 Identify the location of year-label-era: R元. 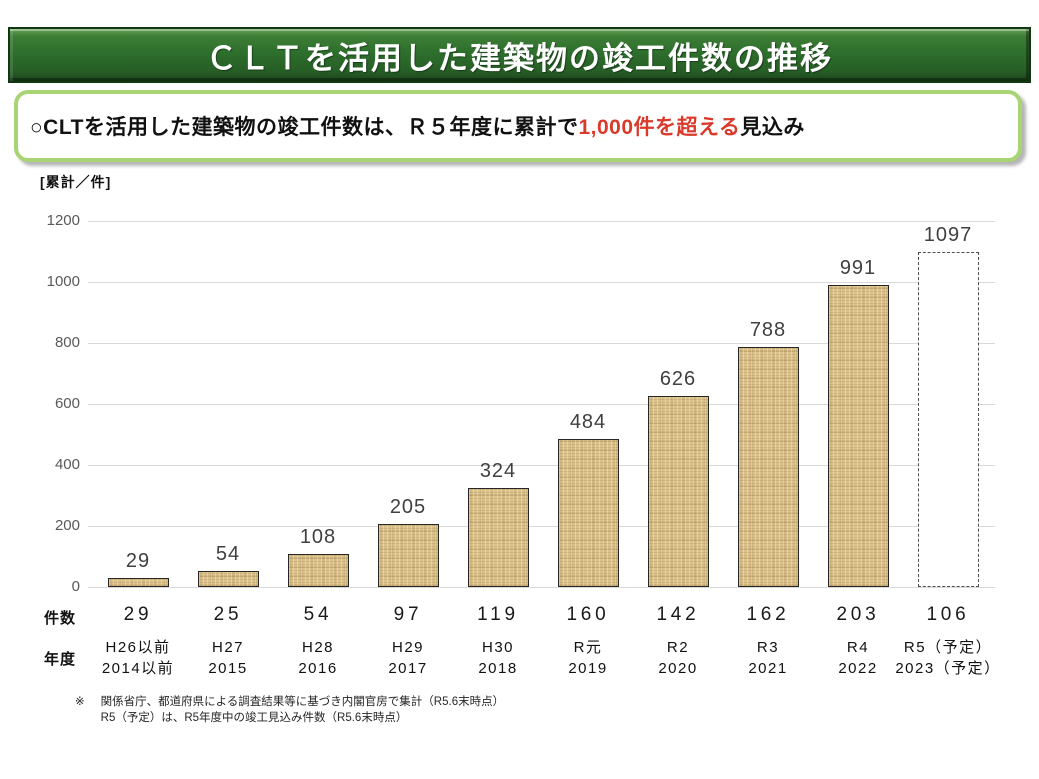
(588, 647).